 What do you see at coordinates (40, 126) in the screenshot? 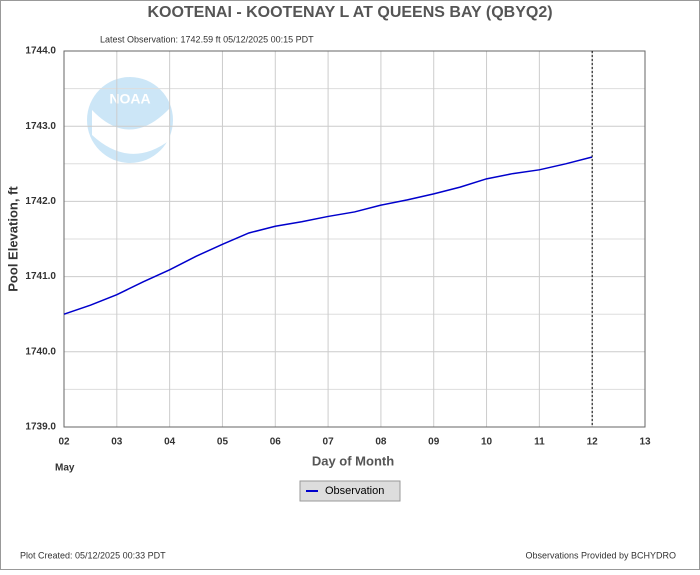
I see `y-tick-label: 1743.0` at bounding box center [40, 126].